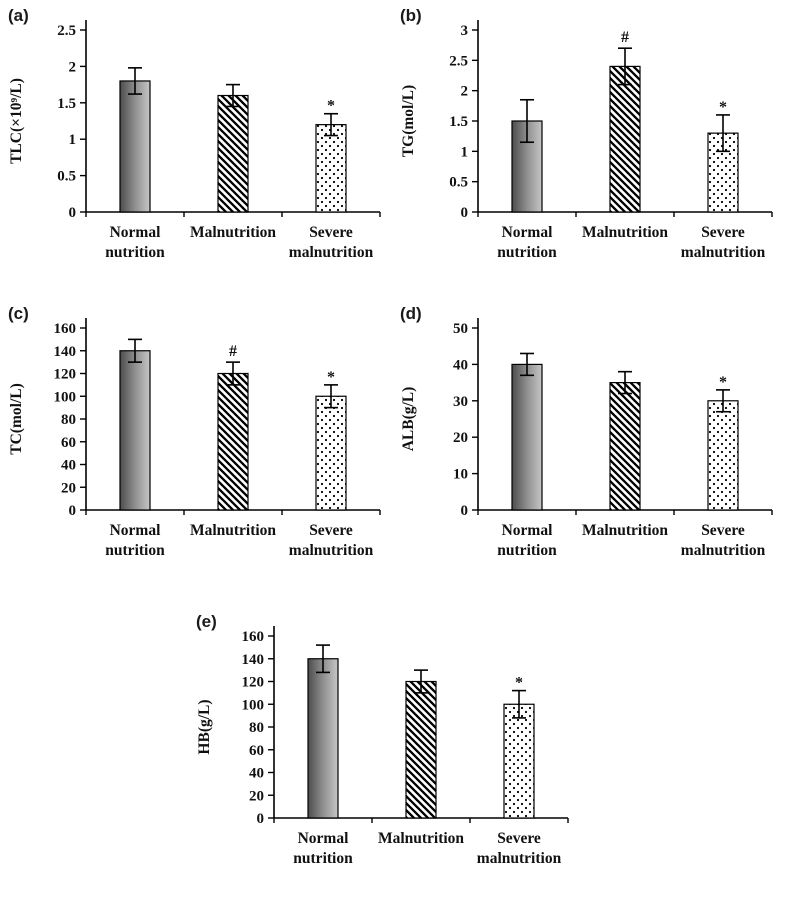  Describe the element at coordinates (16, 418) in the screenshot. I see `svg-text: TC(mol/L)` at that location.